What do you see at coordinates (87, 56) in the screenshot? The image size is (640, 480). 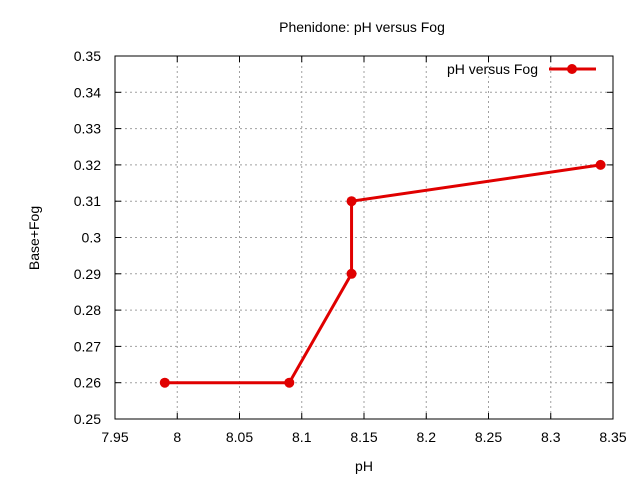 I see `y-tick-label: 0.35` at bounding box center [87, 56].